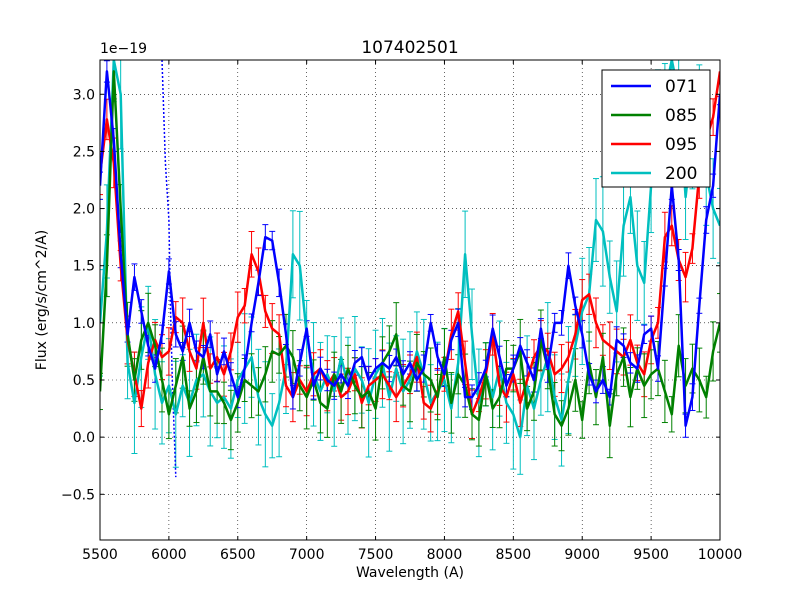  What do you see at coordinates (100, 555) in the screenshot?
I see `x-tick-label: 5500` at bounding box center [100, 555].